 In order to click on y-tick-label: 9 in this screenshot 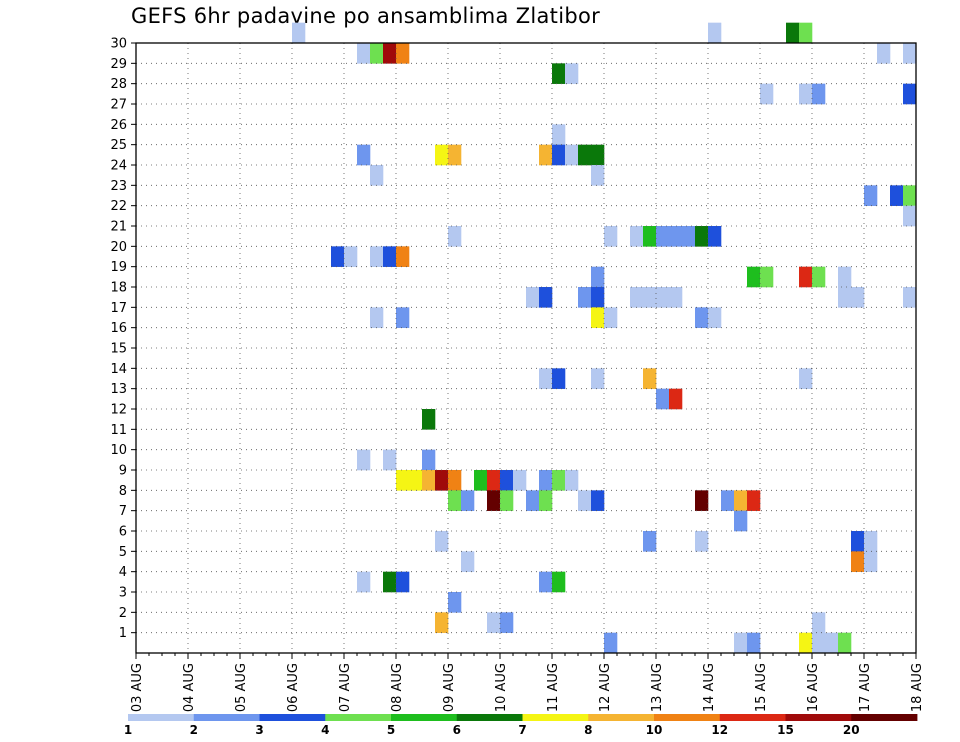, I will do `click(123, 471)`.